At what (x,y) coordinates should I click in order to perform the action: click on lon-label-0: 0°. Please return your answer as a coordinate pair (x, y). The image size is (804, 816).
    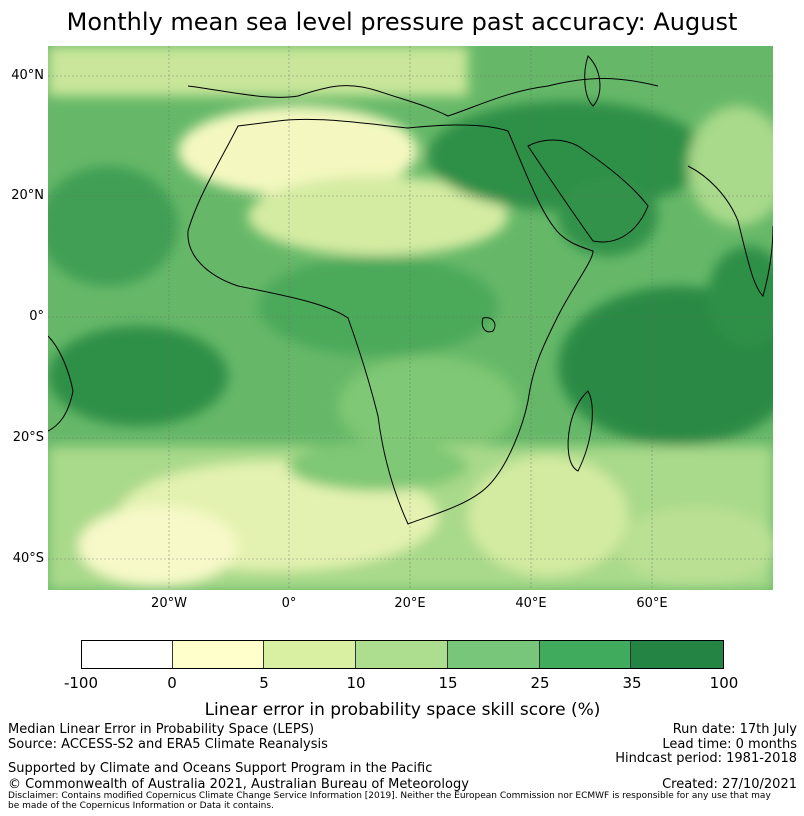
    Looking at the image, I should click on (289, 603).